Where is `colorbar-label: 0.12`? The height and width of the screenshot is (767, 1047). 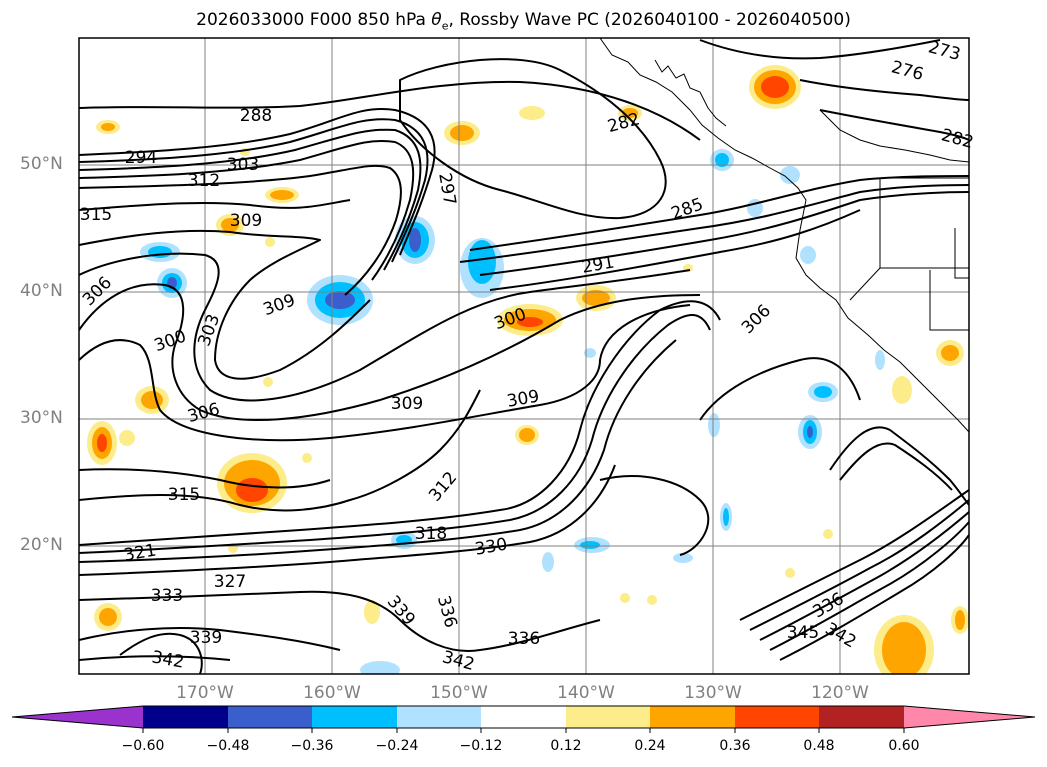
colorbar-label: 0.12 is located at coordinates (566, 746).